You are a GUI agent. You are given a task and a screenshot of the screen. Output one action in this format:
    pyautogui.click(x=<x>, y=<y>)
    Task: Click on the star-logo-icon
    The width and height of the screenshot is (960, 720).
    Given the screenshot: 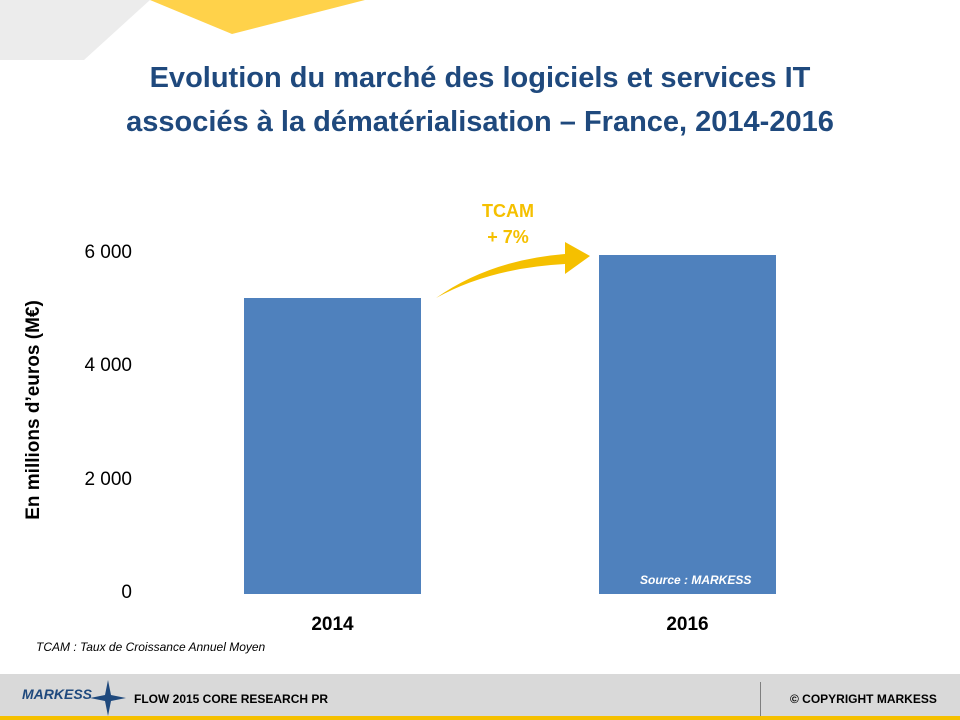 What is the action you would take?
    pyautogui.click(x=108, y=698)
    